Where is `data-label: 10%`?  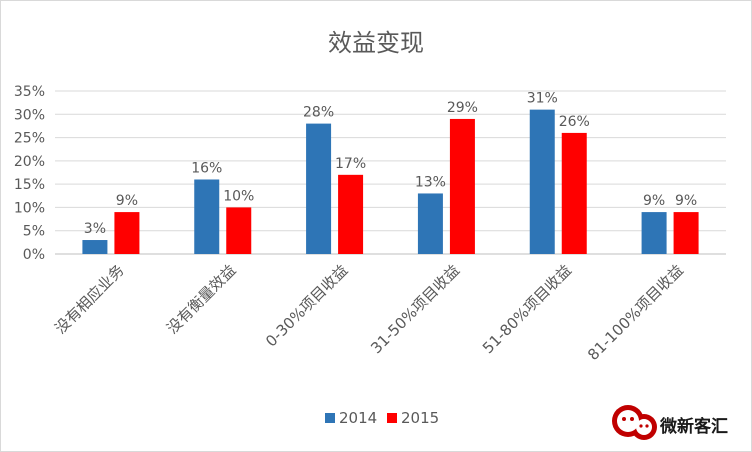 data-label: 10% is located at coordinates (238, 196).